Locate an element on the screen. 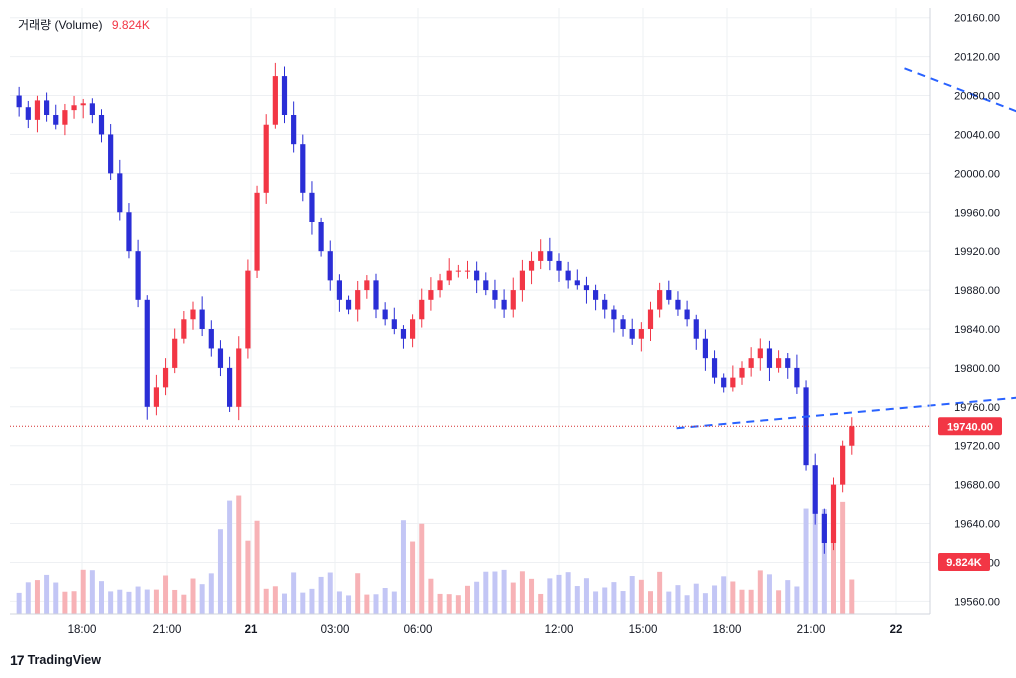 This screenshot has height=678, width=1016. tradingview-logo-icon: 17 is located at coordinates (17, 660).